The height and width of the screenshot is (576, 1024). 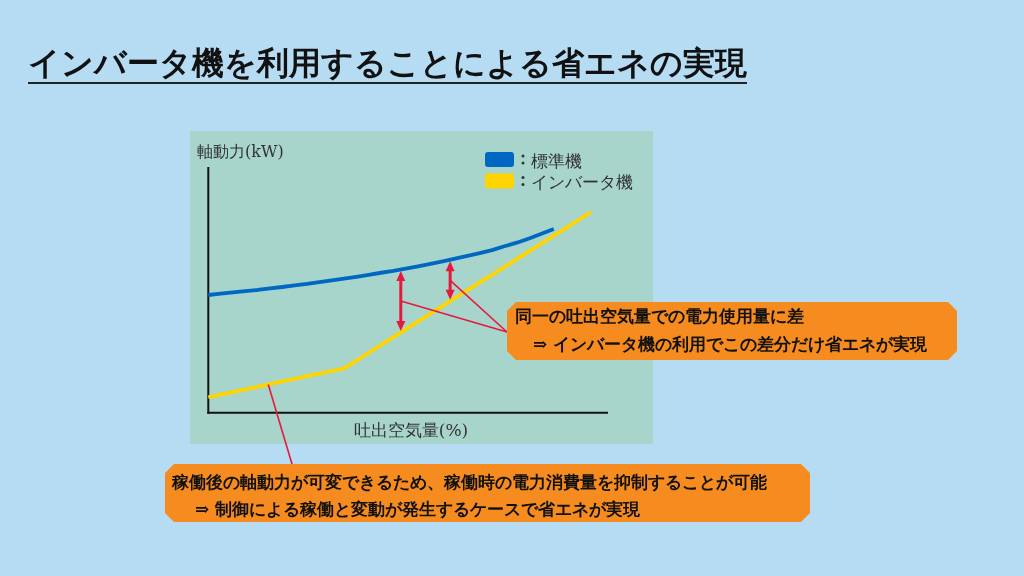 I want to click on text: ⇒ 制御による稼働と変動が発生するケースで省エネが実現, so click(x=418, y=509).